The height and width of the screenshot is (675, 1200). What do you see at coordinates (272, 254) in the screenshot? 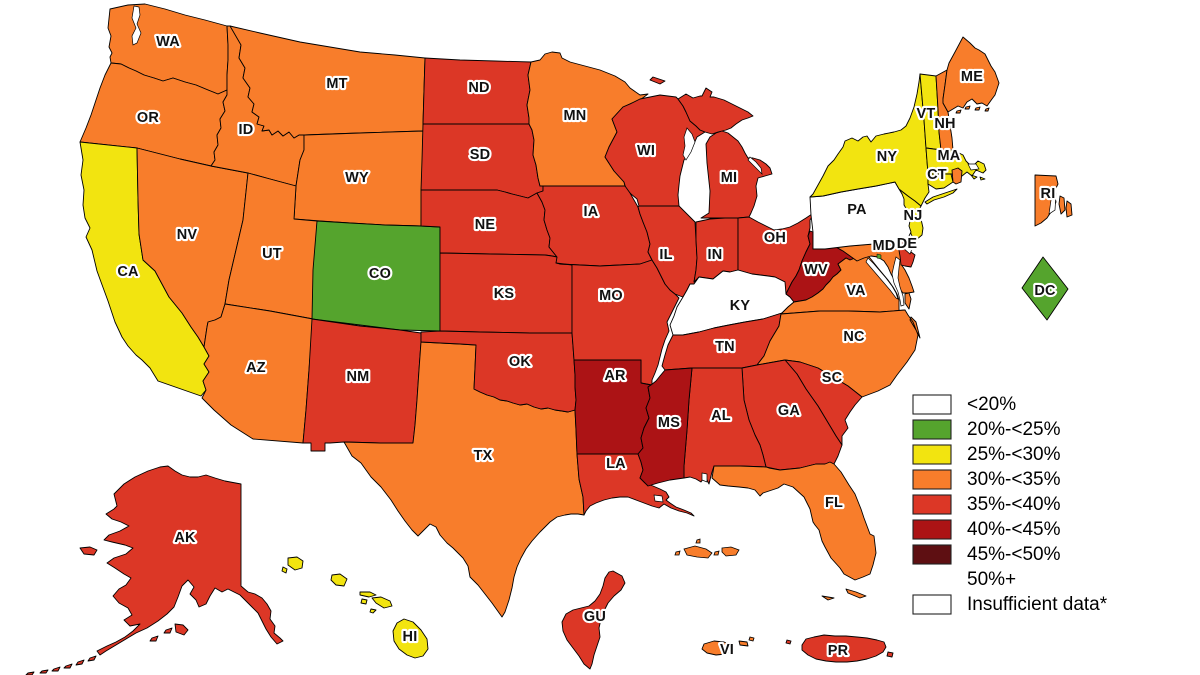
I see `svg-text: UT` at bounding box center [272, 254].